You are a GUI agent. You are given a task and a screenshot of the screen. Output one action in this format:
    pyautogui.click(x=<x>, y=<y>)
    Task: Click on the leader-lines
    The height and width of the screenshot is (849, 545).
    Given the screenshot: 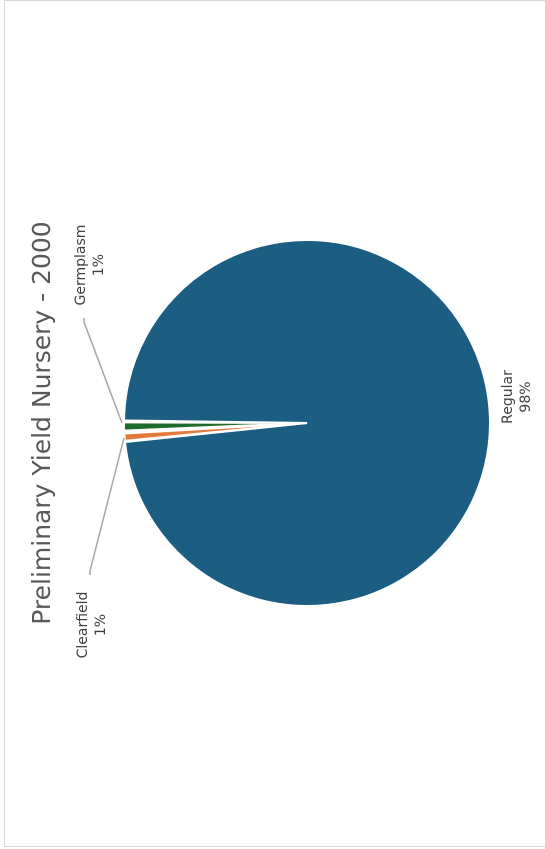 What is the action you would take?
    pyautogui.click(x=104, y=446)
    